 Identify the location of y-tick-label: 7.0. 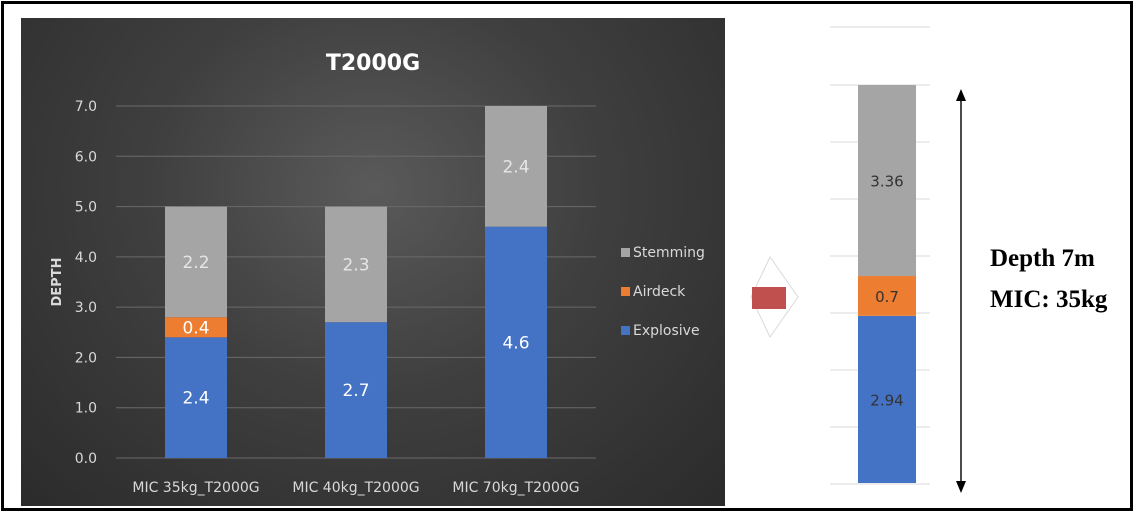
(86, 107).